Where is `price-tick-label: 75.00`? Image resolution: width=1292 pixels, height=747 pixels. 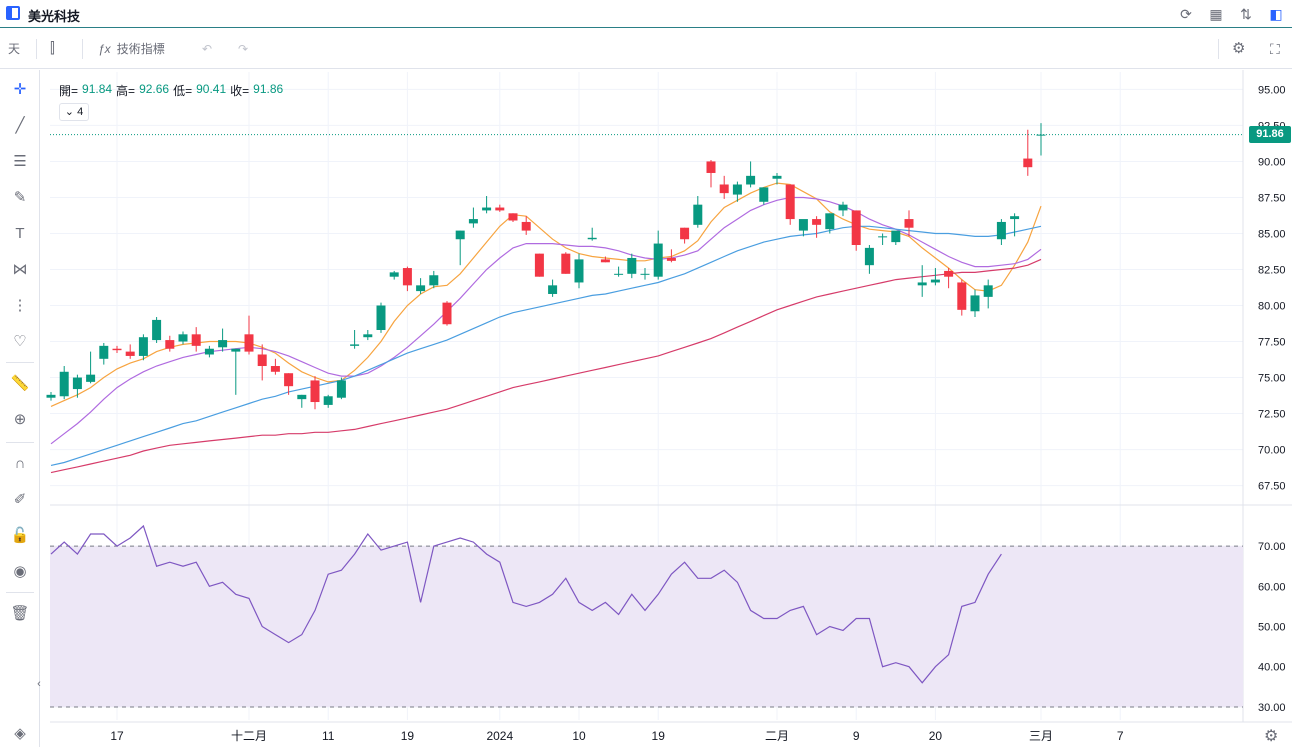 price-tick-label: 75.00 is located at coordinates (1272, 379).